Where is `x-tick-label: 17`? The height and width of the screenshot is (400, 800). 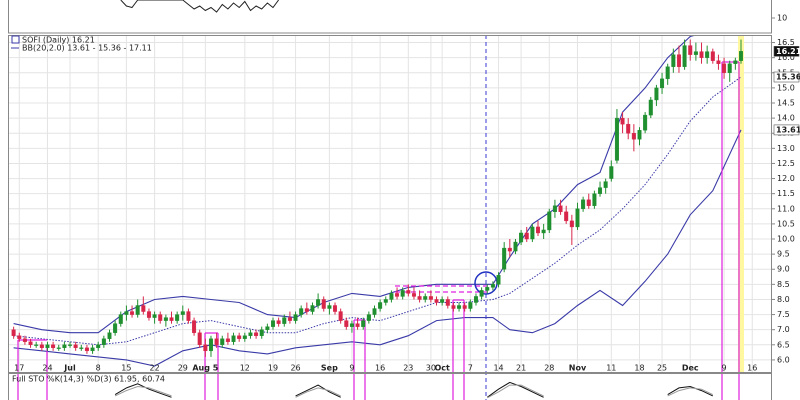
x-tick-label: 17 is located at coordinates (19, 368).